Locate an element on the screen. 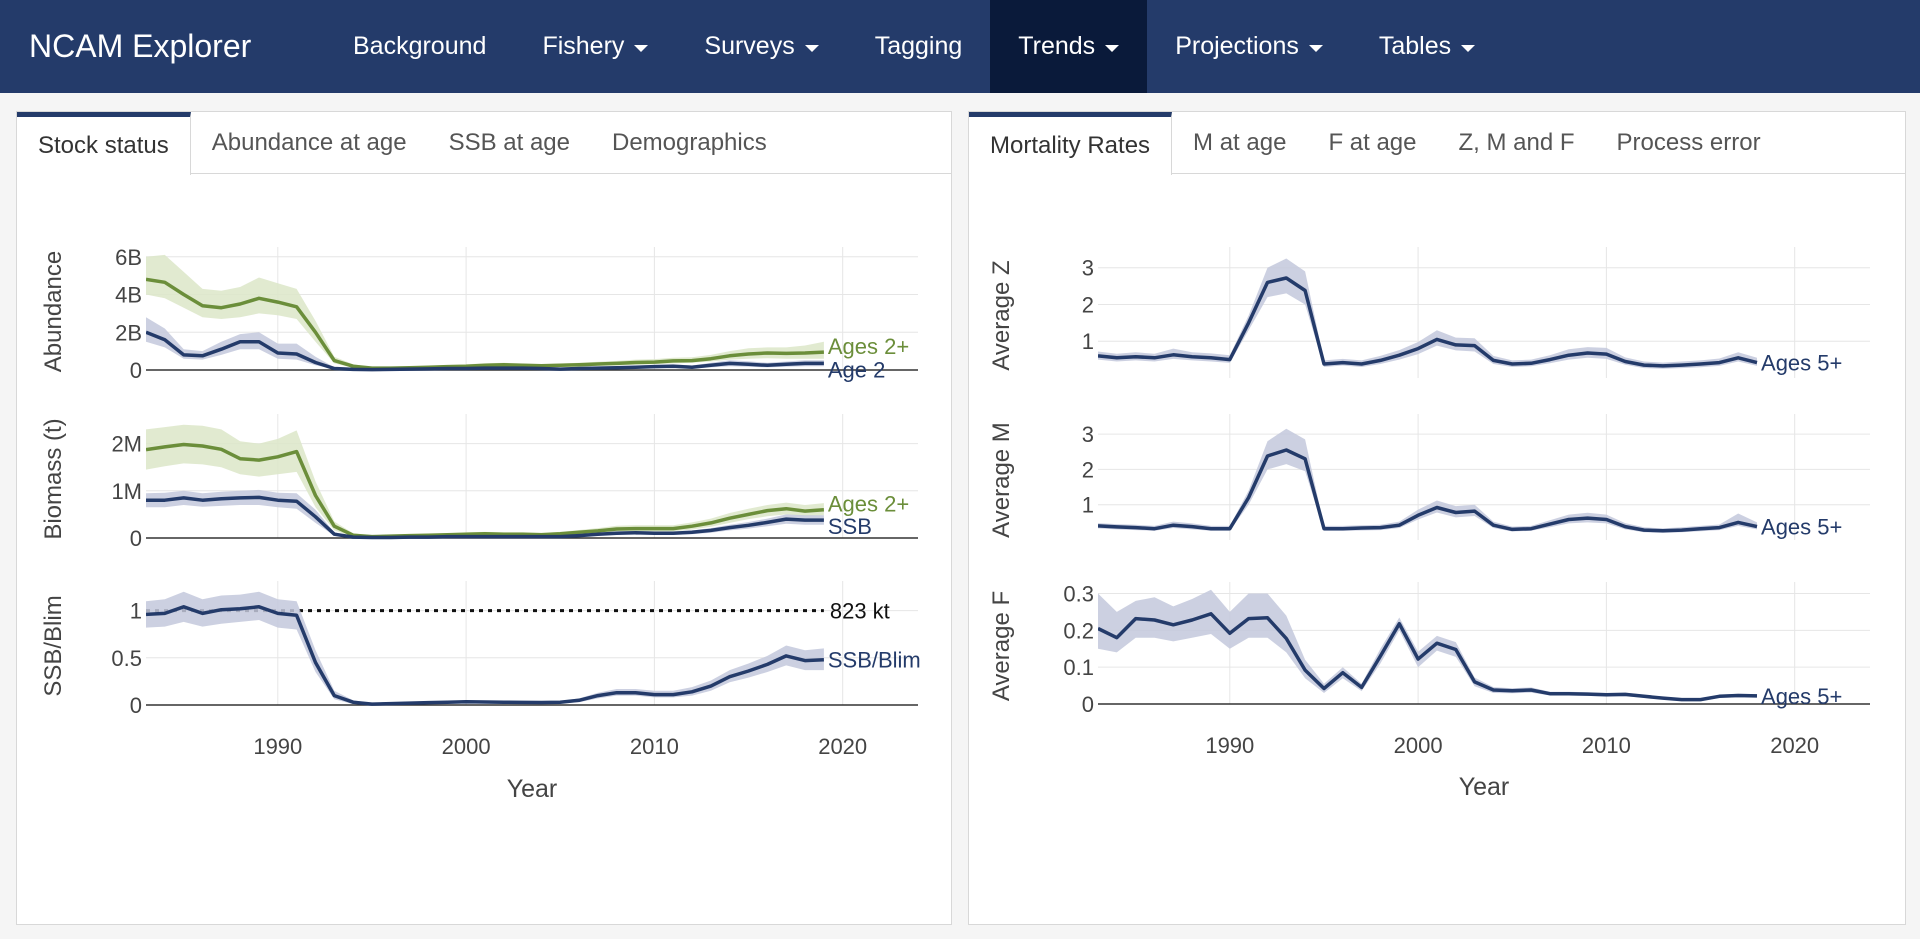 The height and width of the screenshot is (939, 1920). subplot-abundance: 0 2B 4B 6B Abundance Ages 2+Age 2 is located at coordinates (479, 314).